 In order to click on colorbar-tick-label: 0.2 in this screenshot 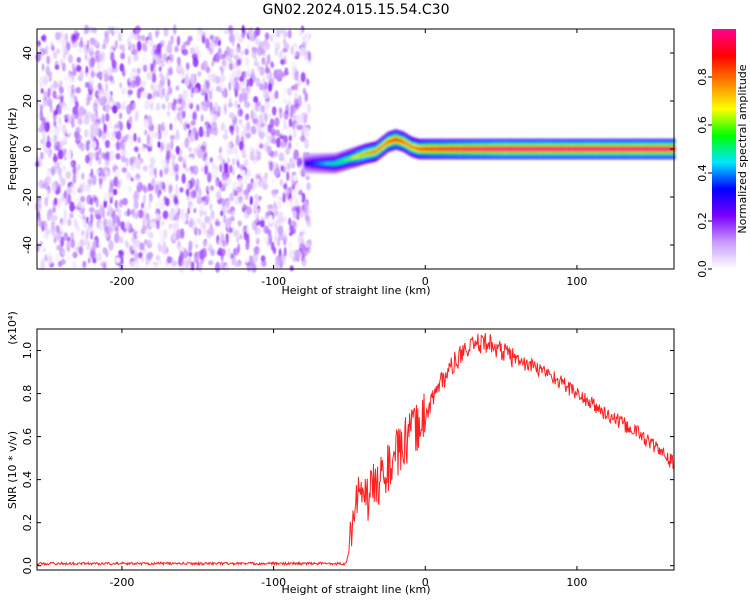, I will do `click(702, 221)`.